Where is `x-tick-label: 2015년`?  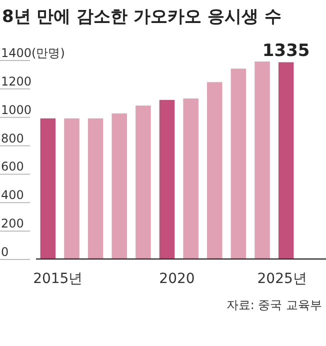
x-tick-label: 2015년 is located at coordinates (58, 279).